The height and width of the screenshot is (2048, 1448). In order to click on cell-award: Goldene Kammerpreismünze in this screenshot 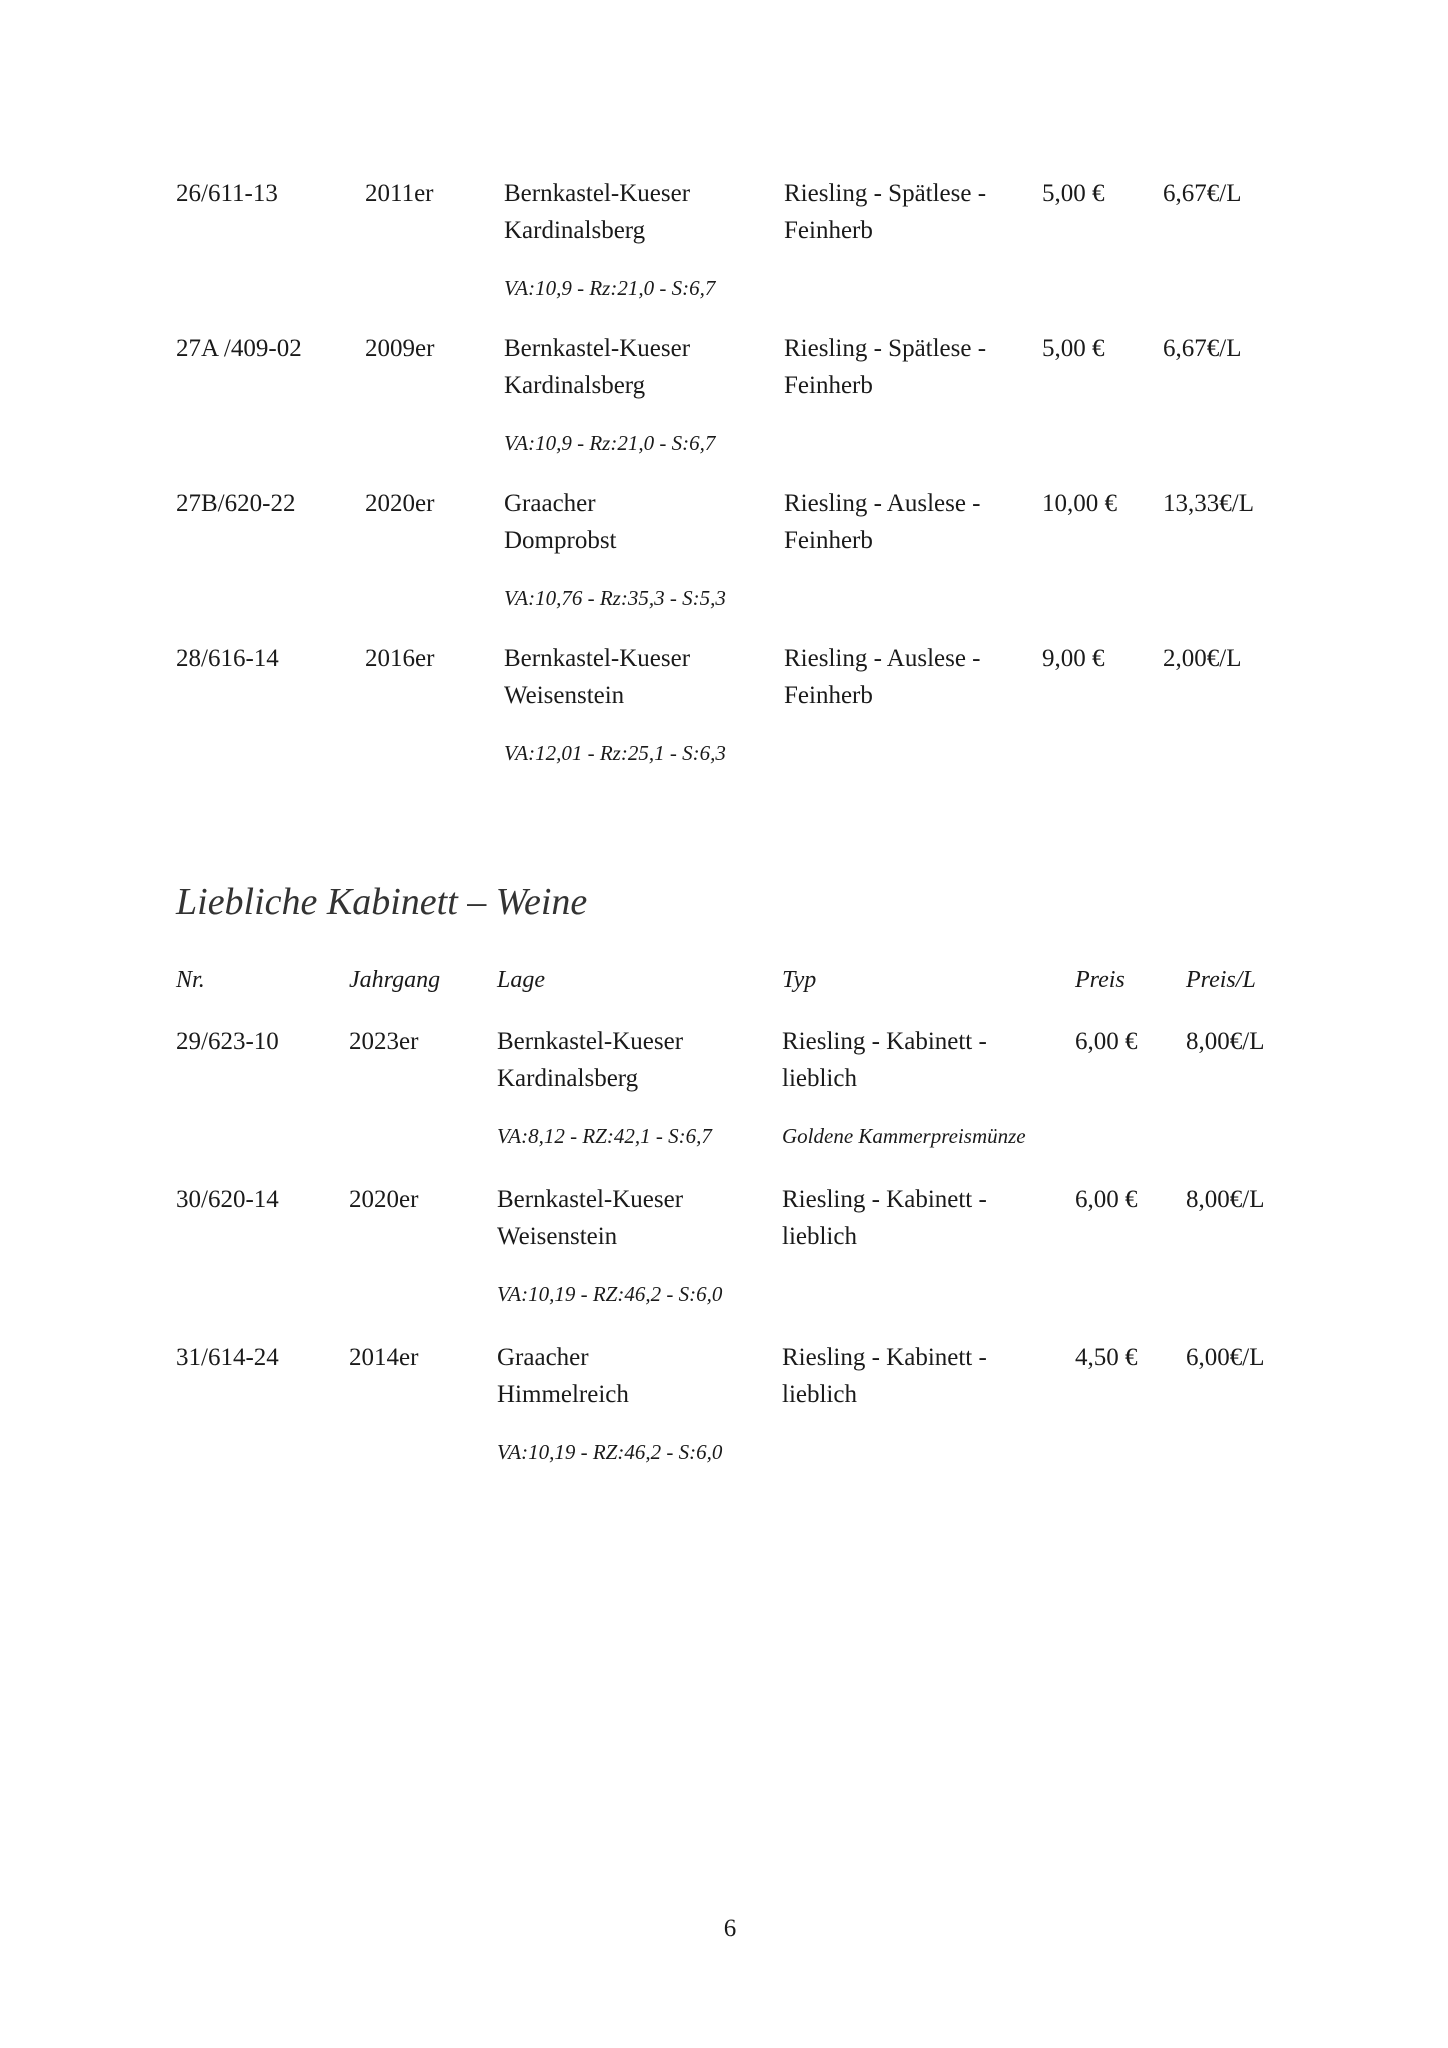, I will do `click(904, 1136)`.